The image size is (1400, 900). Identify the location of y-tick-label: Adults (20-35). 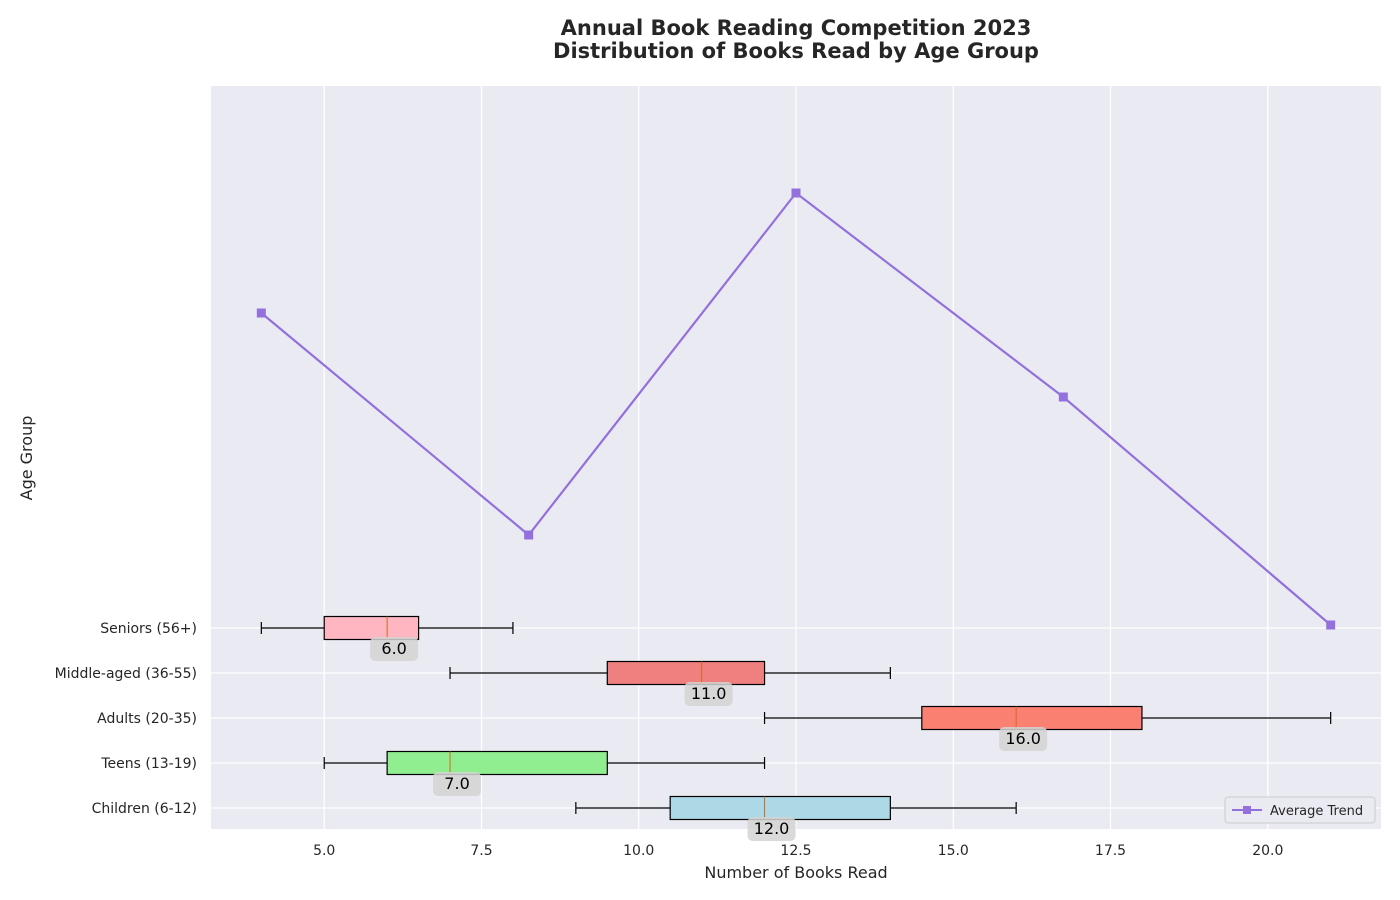
(147, 719).